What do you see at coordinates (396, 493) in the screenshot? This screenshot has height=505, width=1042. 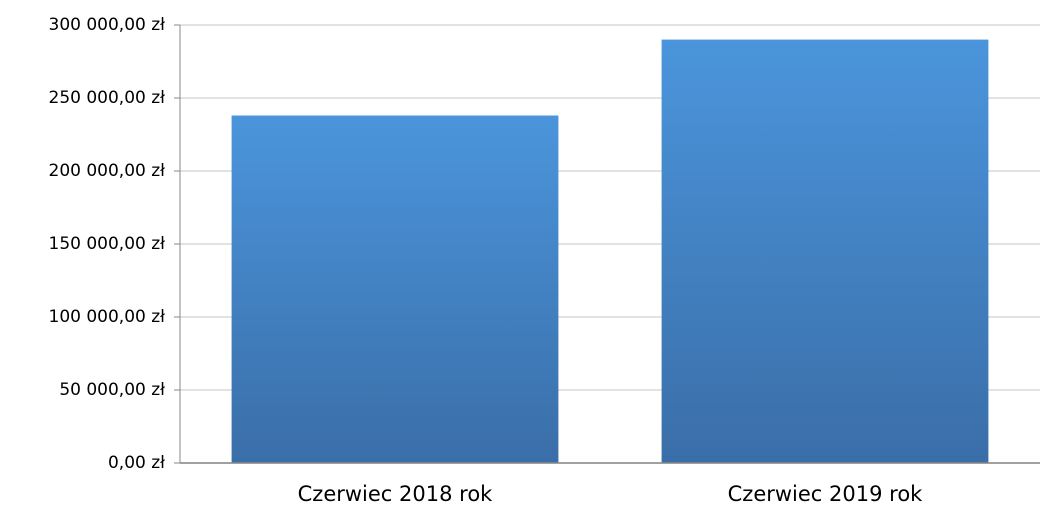 I see `x-tick-label: Czerwiec 2018 rok` at bounding box center [396, 493].